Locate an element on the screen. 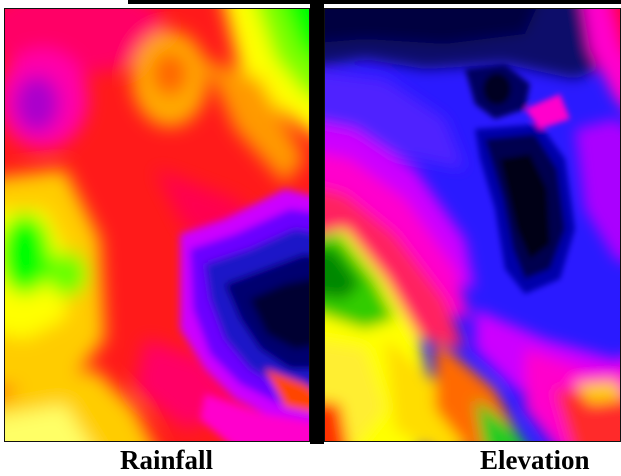 The width and height of the screenshot is (621, 476). rain-zone-purple-nw is located at coordinates (37, 104).